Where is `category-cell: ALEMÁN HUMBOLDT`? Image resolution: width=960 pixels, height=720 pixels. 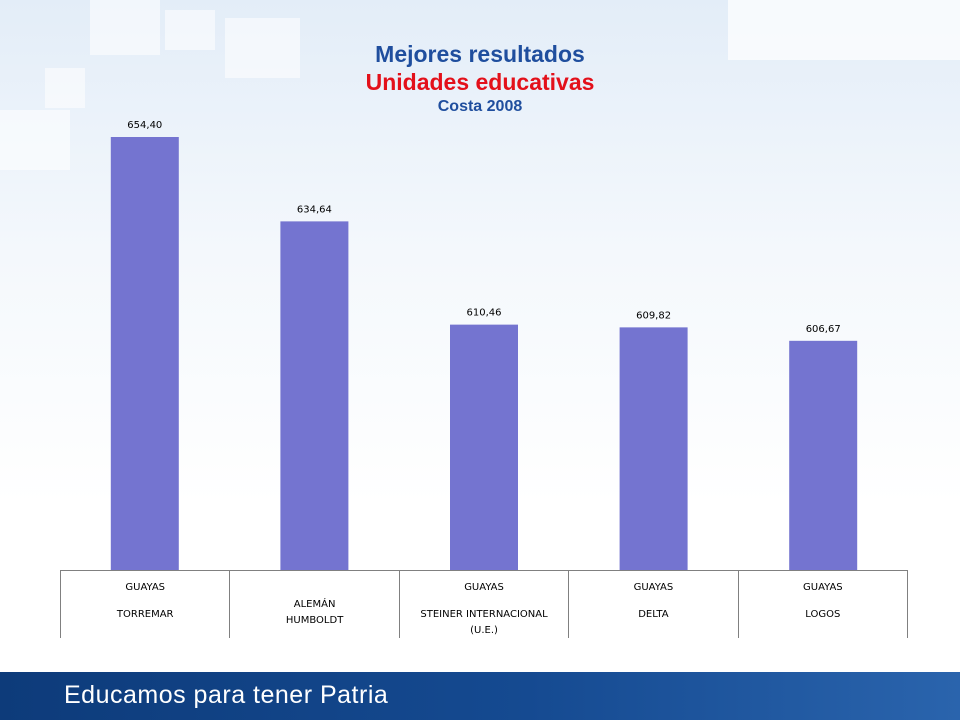 category-cell: ALEMÁN HUMBOLDT is located at coordinates (314, 604).